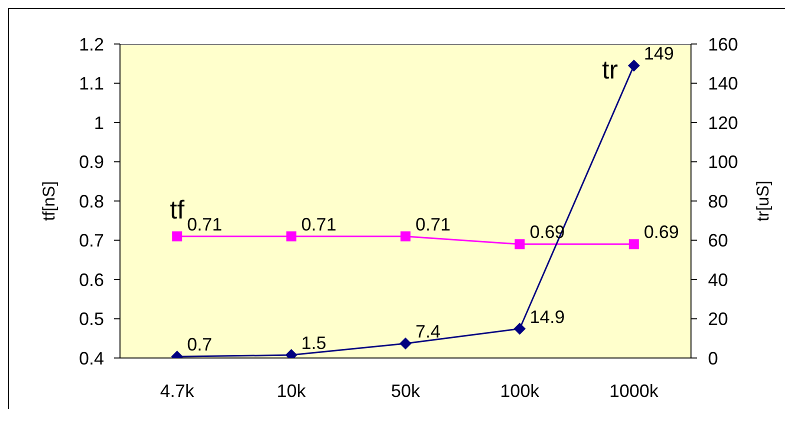 This screenshot has width=794, height=422. Describe the element at coordinates (91, 201) in the screenshot. I see `y-tick-label: 0.8` at that location.